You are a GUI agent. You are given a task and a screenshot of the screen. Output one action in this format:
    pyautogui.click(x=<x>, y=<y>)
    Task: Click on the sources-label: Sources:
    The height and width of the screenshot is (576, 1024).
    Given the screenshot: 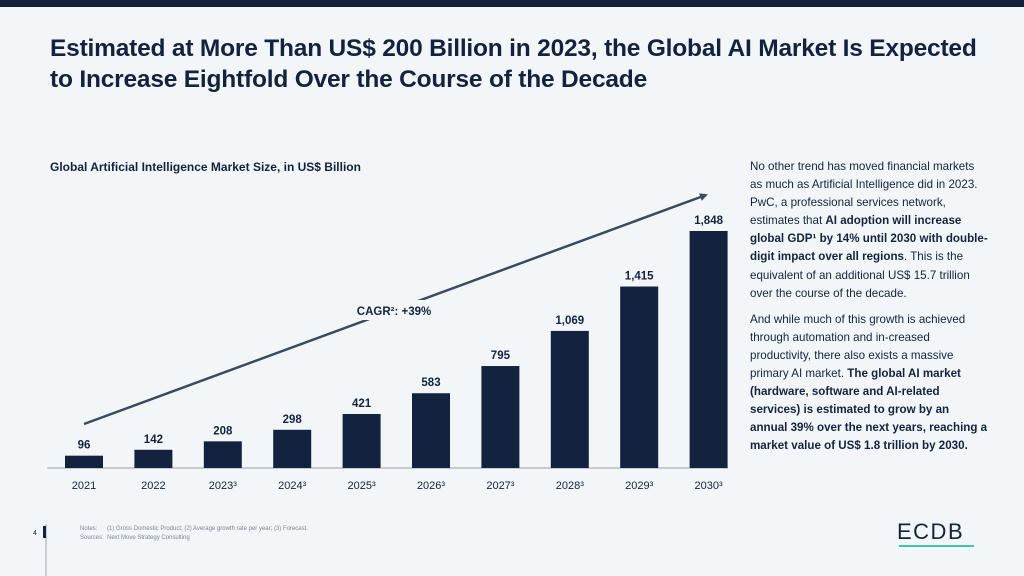 What is the action you would take?
    pyautogui.click(x=92, y=538)
    